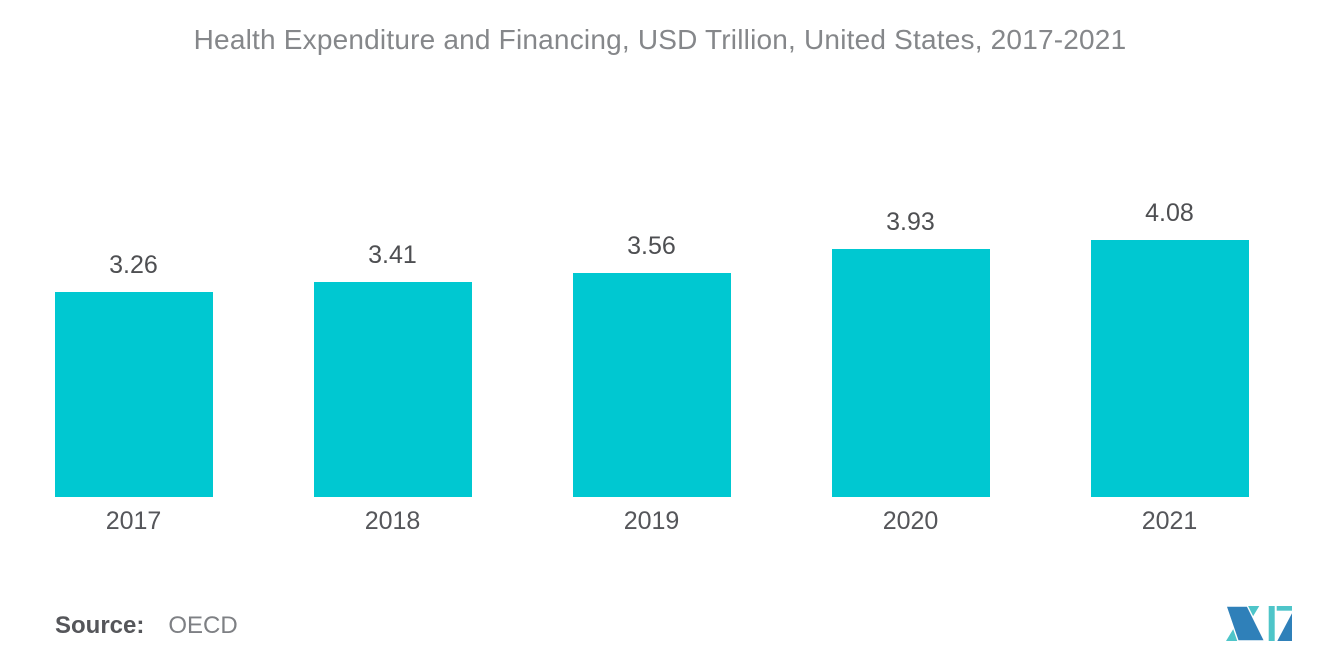 Image resolution: width=1320 pixels, height=665 pixels. Describe the element at coordinates (910, 373) in the screenshot. I see `bar-2020` at that location.